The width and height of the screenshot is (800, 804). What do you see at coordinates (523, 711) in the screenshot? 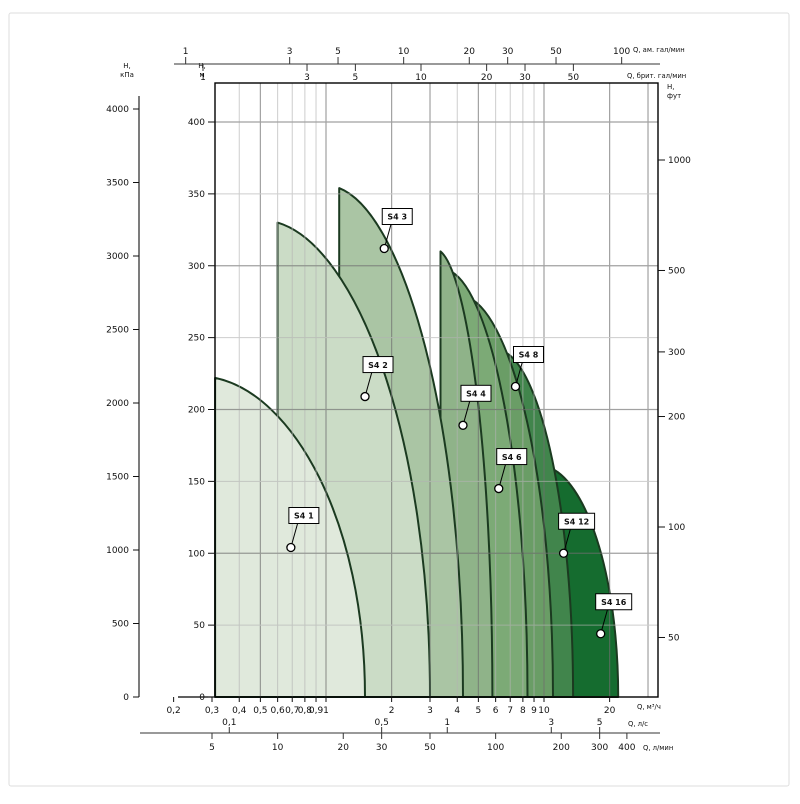
I see `m3h-tick-label: 8` at bounding box center [523, 711].